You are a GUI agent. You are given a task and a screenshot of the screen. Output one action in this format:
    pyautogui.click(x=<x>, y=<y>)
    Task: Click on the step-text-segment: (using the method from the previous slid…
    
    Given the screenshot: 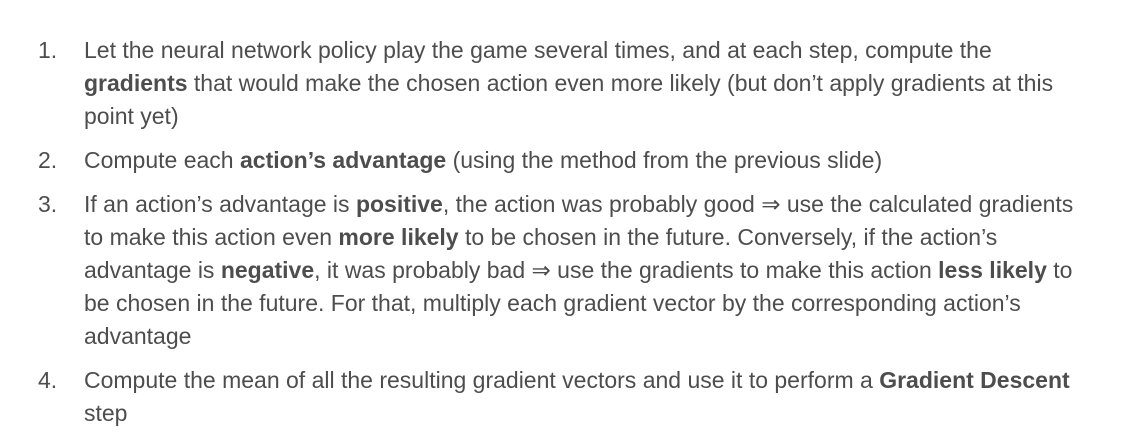 What is the action you would take?
    pyautogui.click(x=664, y=160)
    